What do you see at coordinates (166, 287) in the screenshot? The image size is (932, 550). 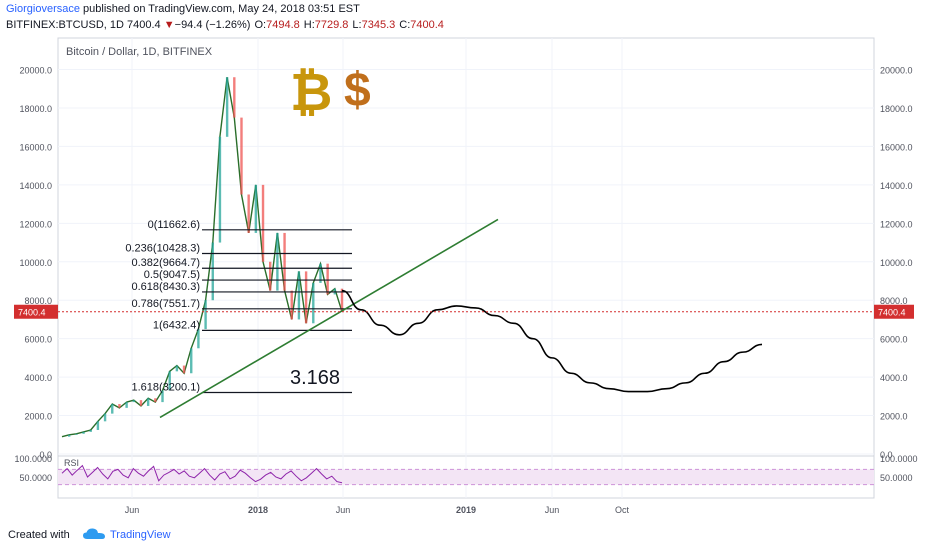 I see `fib-level-label: 0.618(8430.3)` at bounding box center [166, 287].